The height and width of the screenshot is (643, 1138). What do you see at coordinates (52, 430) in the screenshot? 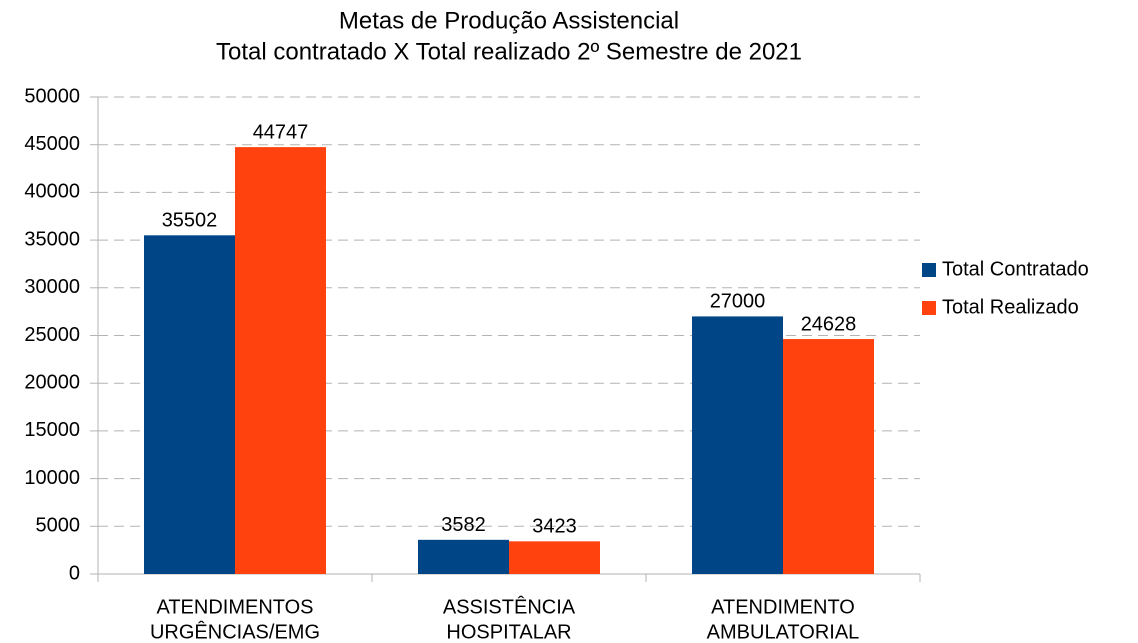
I see `y-tick-label: 15000` at bounding box center [52, 430].